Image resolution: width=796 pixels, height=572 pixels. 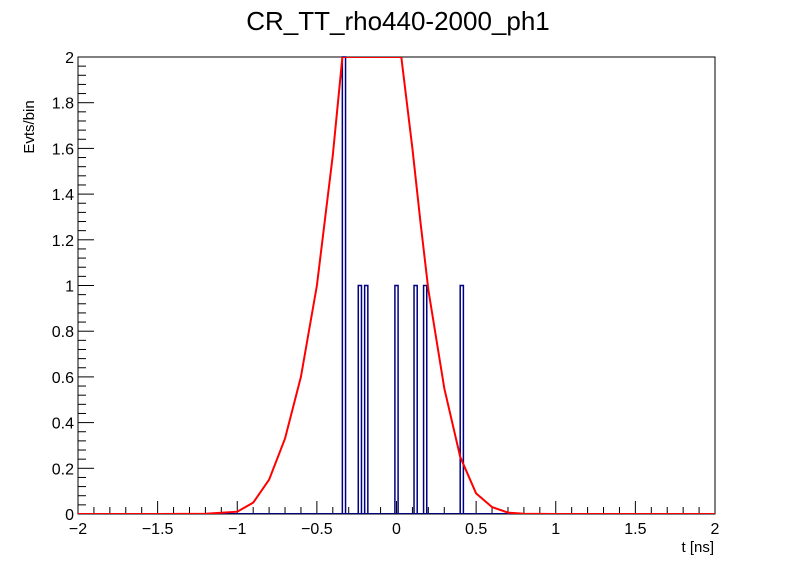 What do you see at coordinates (63, 378) in the screenshot?
I see `y-tick-label: 0.6` at bounding box center [63, 378].